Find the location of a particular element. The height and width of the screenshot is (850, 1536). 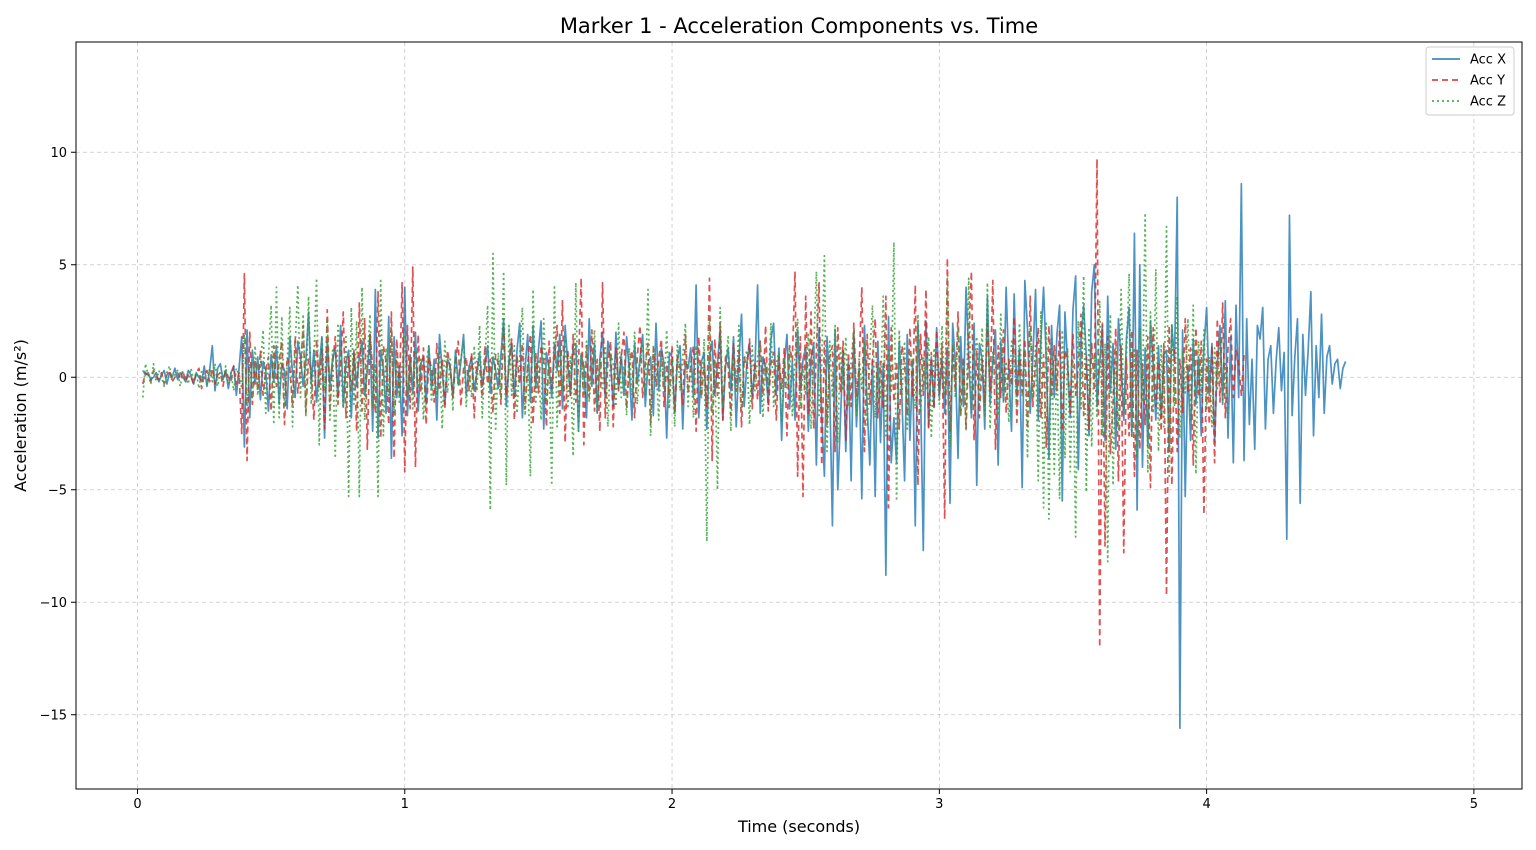

x-tick-label: 3 is located at coordinates (939, 804).